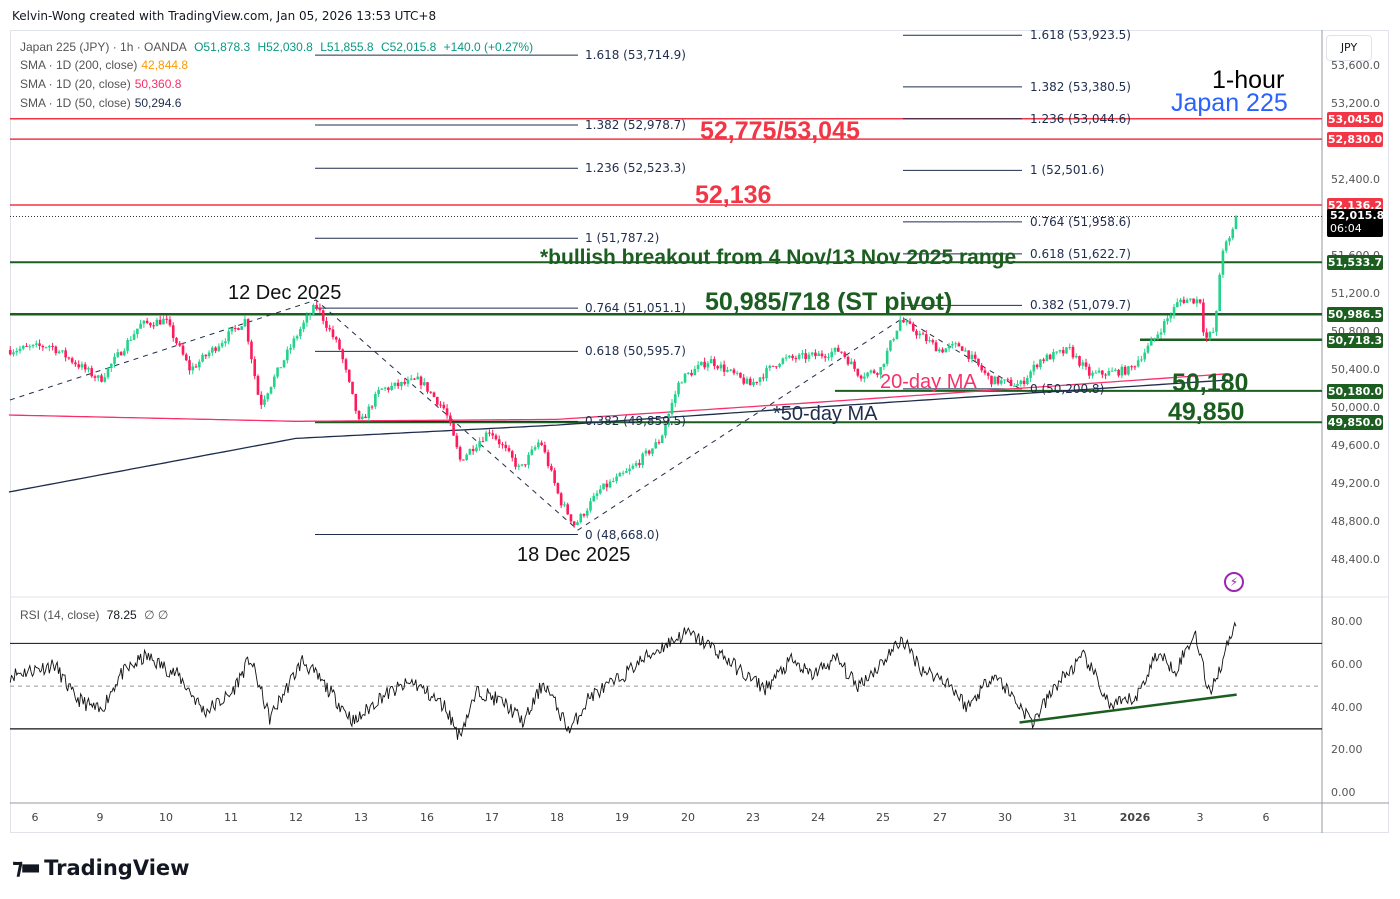 The width and height of the screenshot is (1400, 899). Describe the element at coordinates (102, 103) in the screenshot. I see `sma50-legend: SMA · 1D (50, close) 50,294.6` at that location.